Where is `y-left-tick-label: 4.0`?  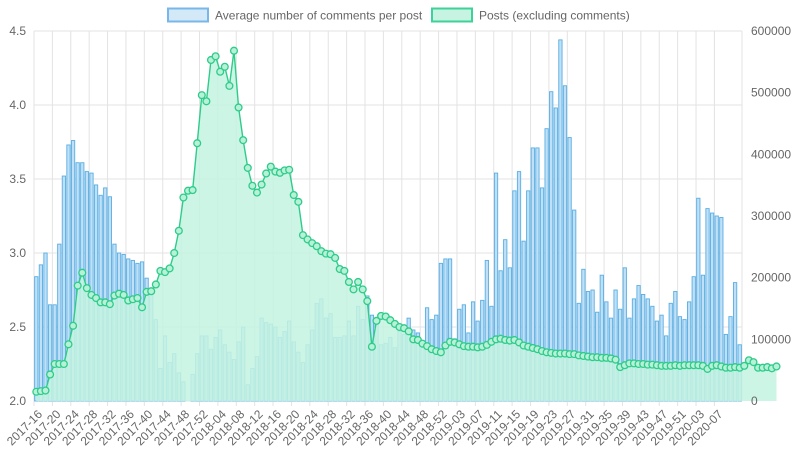 y-left-tick-label: 4.0 is located at coordinates (17, 105).